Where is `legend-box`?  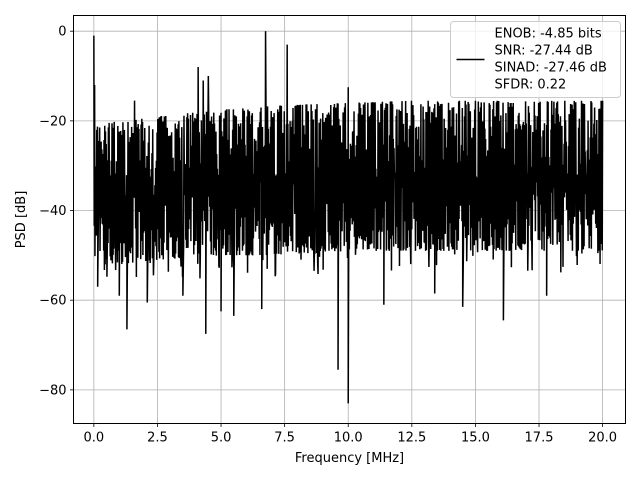 legend-box is located at coordinates (535, 59).